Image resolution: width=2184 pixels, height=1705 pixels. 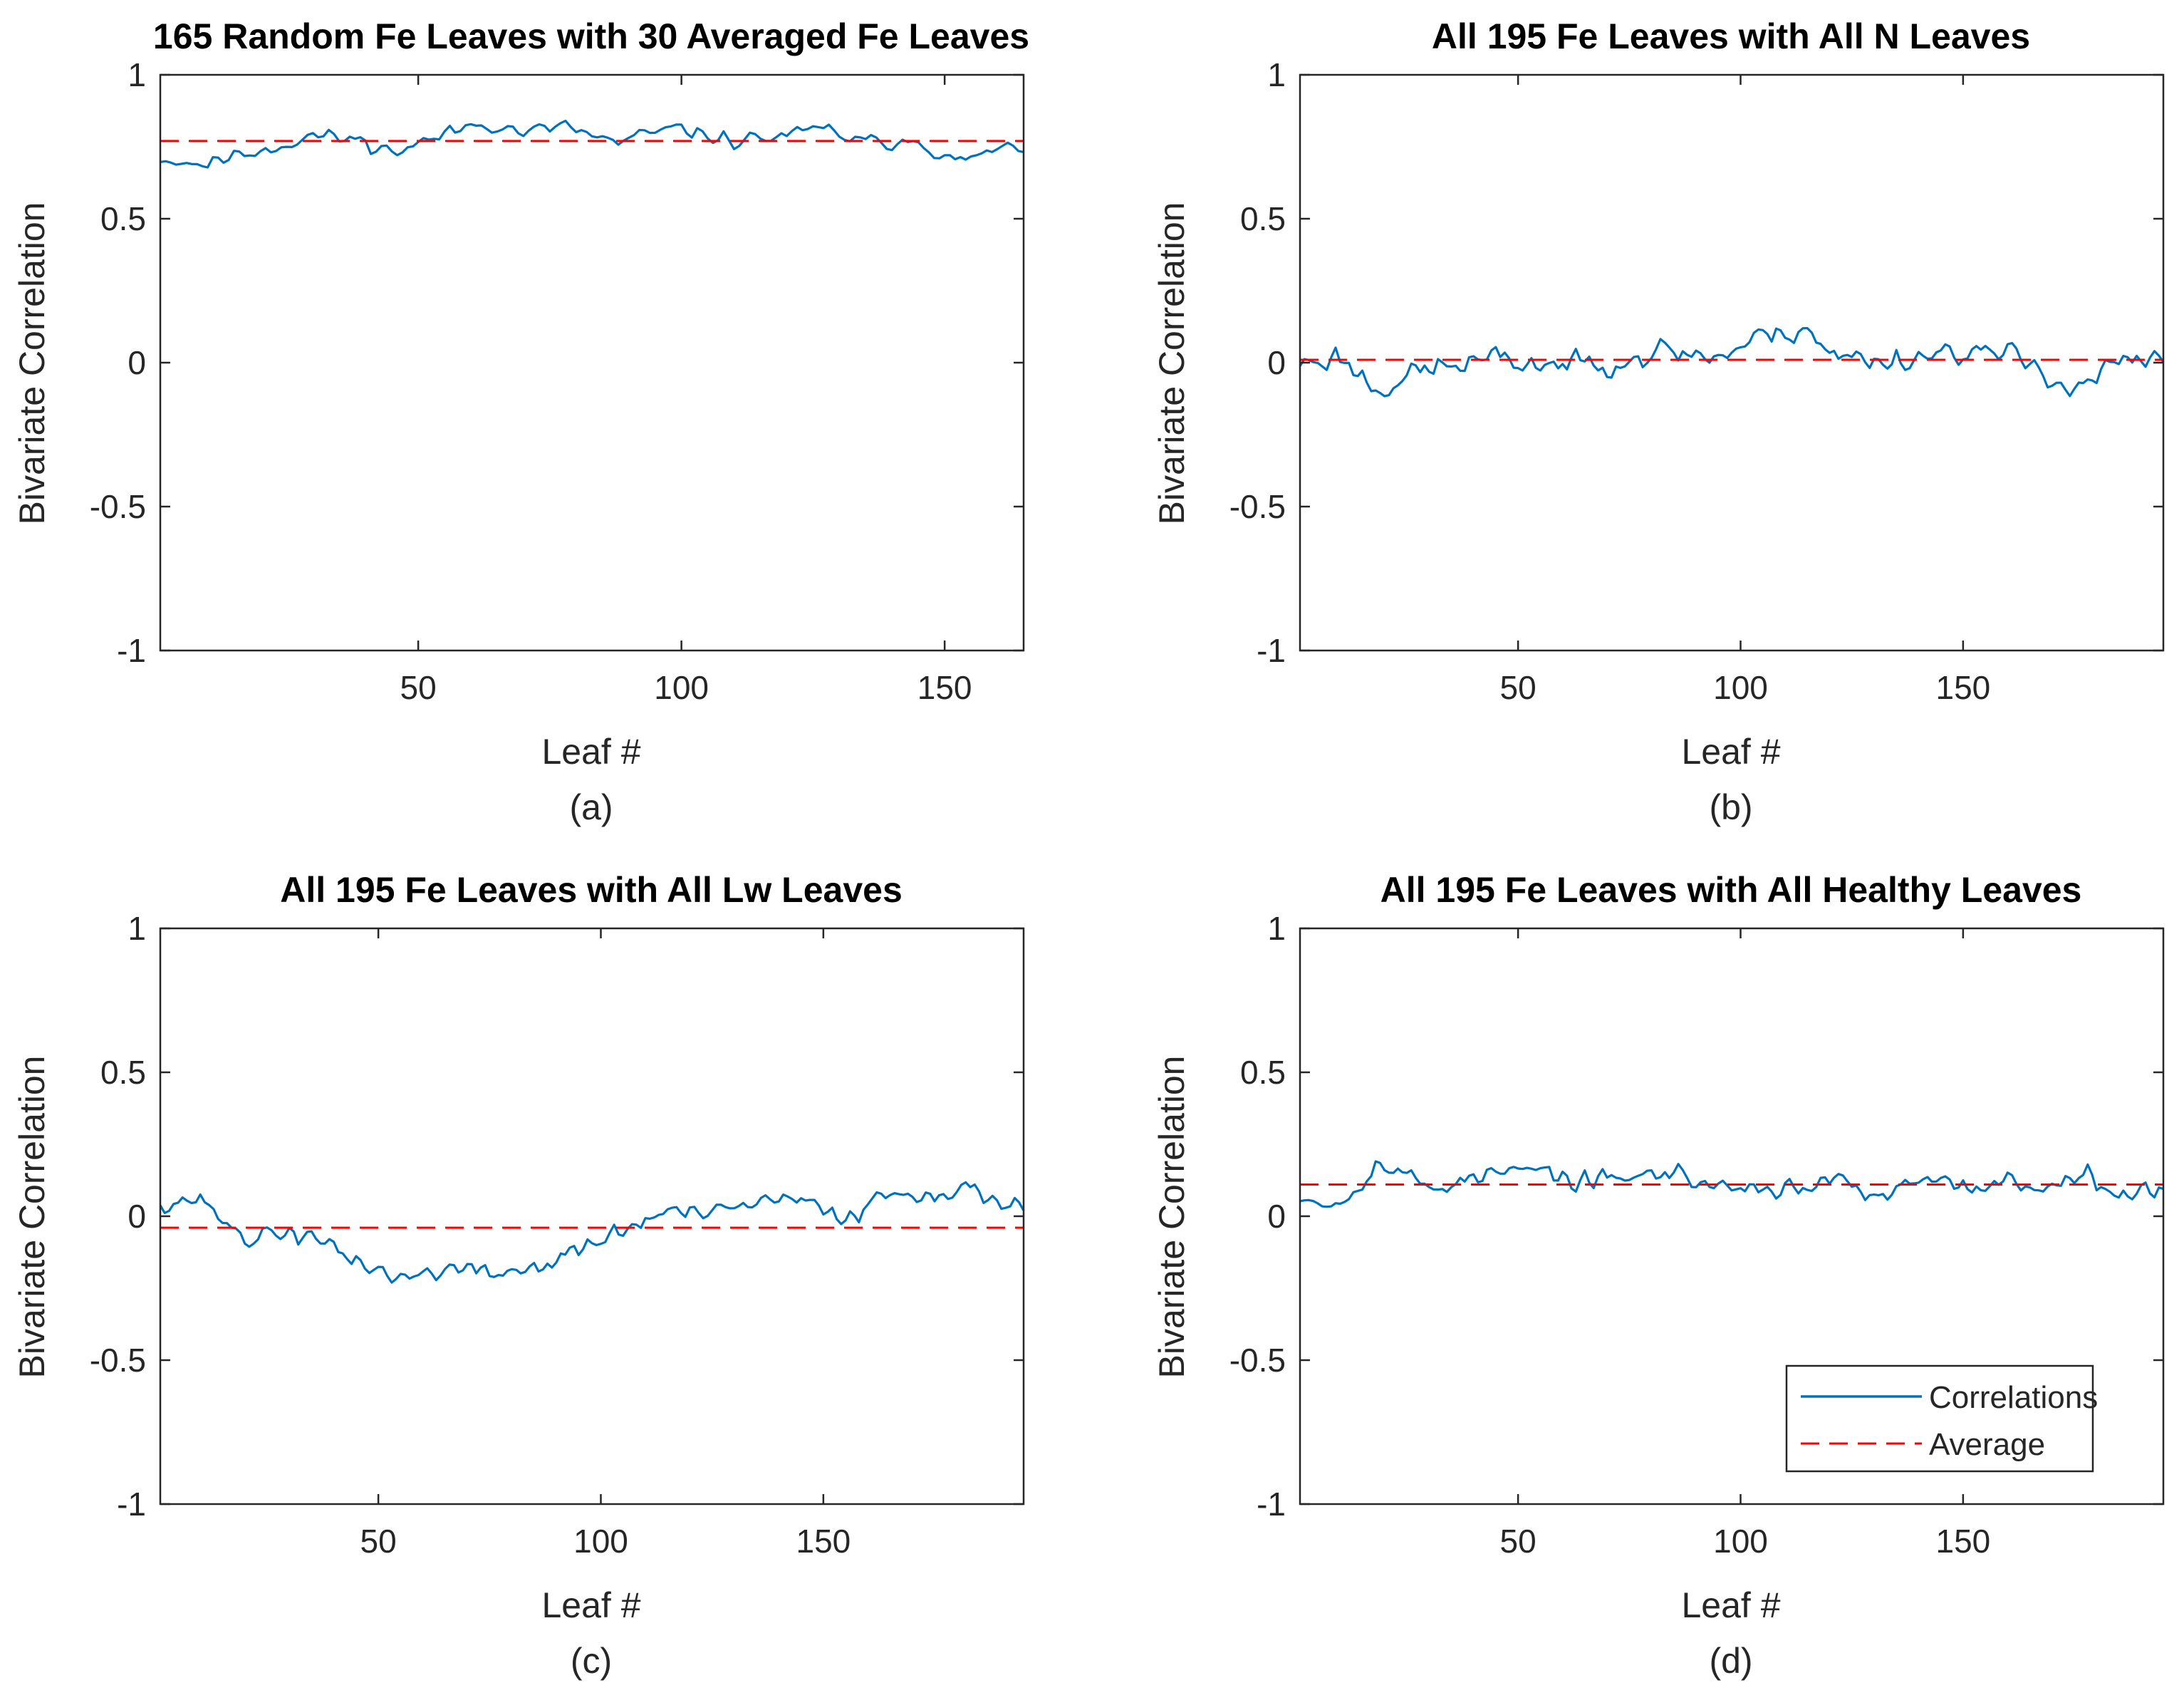 I want to click on legend-box, so click(x=1939, y=1418).